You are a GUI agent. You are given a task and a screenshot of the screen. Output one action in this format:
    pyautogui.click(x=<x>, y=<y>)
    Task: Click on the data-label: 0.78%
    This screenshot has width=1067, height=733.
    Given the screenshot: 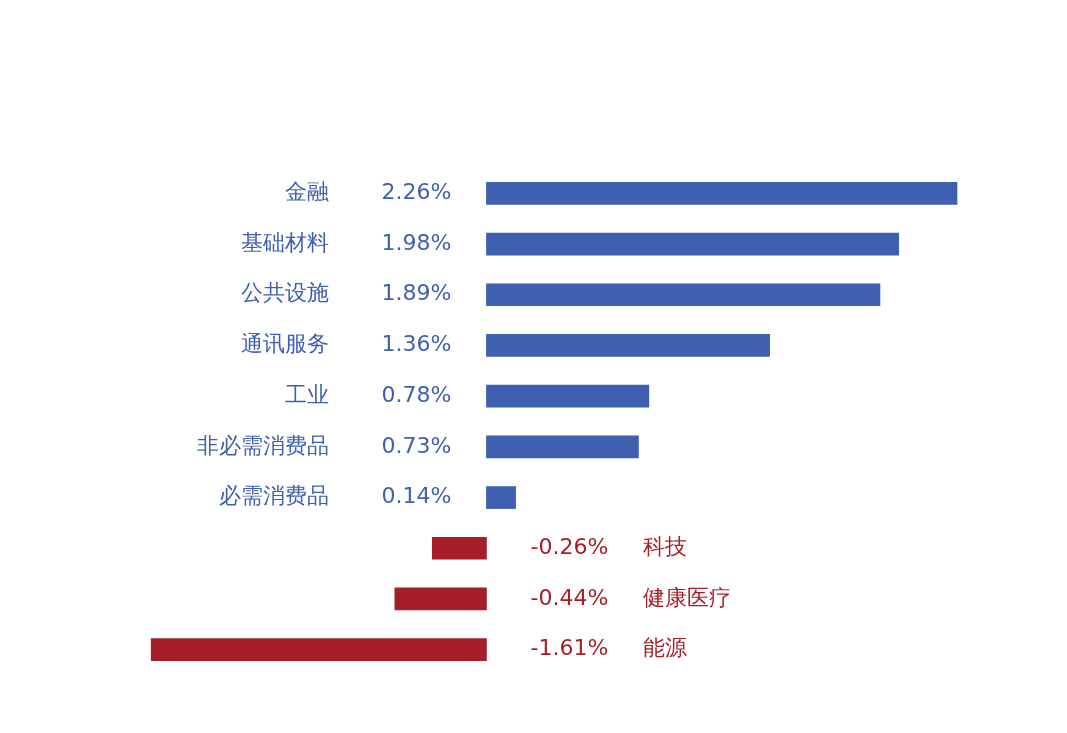 What is the action you would take?
    pyautogui.click(x=416, y=394)
    